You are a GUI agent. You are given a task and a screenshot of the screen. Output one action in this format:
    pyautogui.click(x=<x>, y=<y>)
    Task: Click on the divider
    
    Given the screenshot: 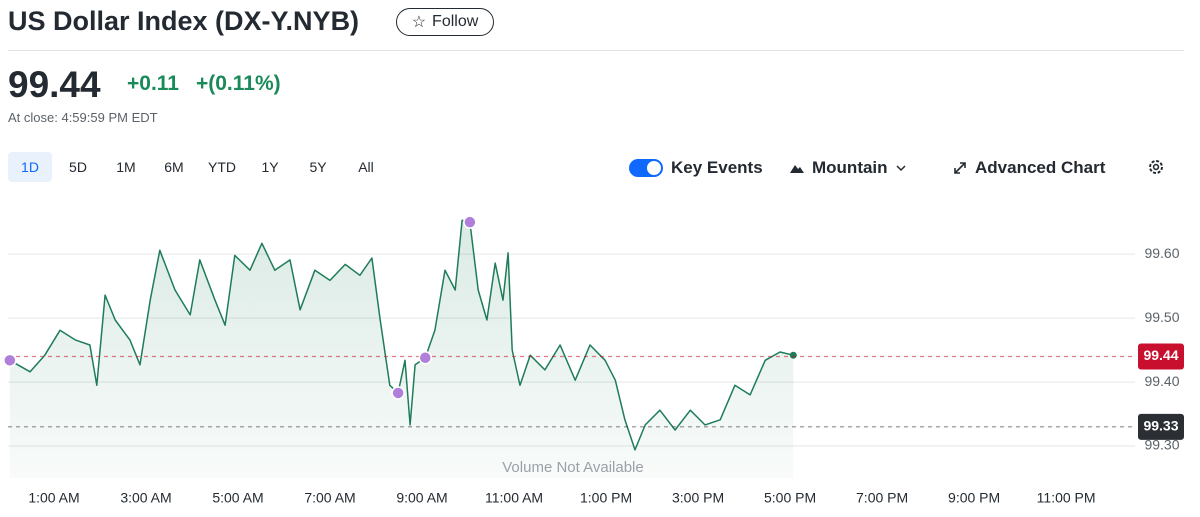 What is the action you would take?
    pyautogui.click(x=596, y=50)
    